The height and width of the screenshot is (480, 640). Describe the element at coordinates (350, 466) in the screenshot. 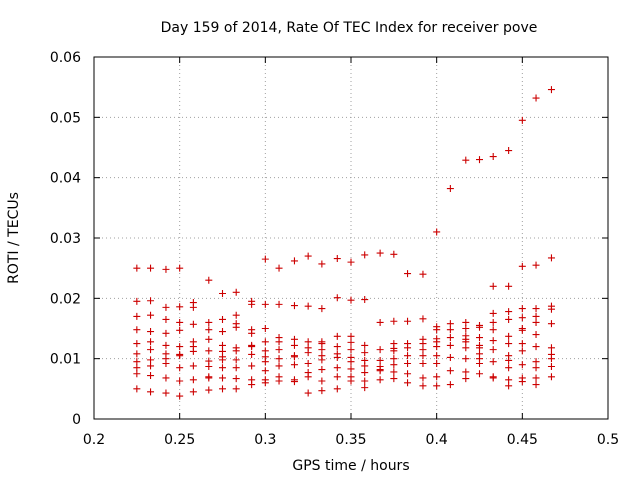

I see `x-axis-label: GPS time / hours` at that location.